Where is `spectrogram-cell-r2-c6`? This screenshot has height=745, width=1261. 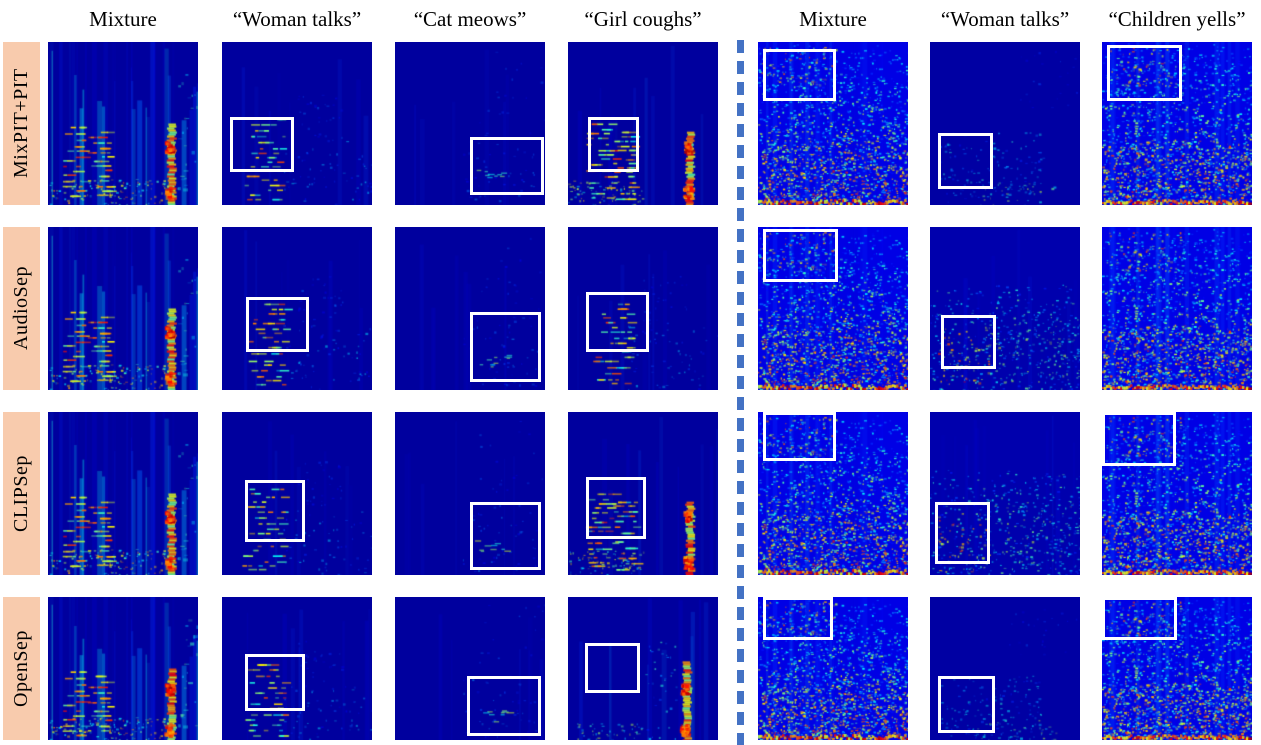 spectrogram-cell-r2-c6 is located at coordinates (1177, 493).